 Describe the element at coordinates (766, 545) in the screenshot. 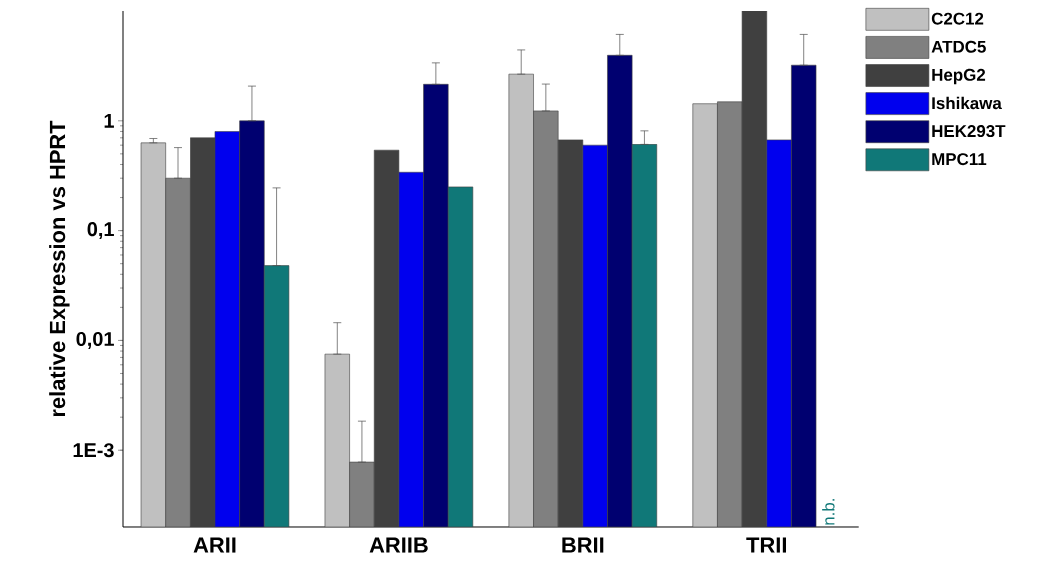

I see `x-tick-label: TRII` at that location.